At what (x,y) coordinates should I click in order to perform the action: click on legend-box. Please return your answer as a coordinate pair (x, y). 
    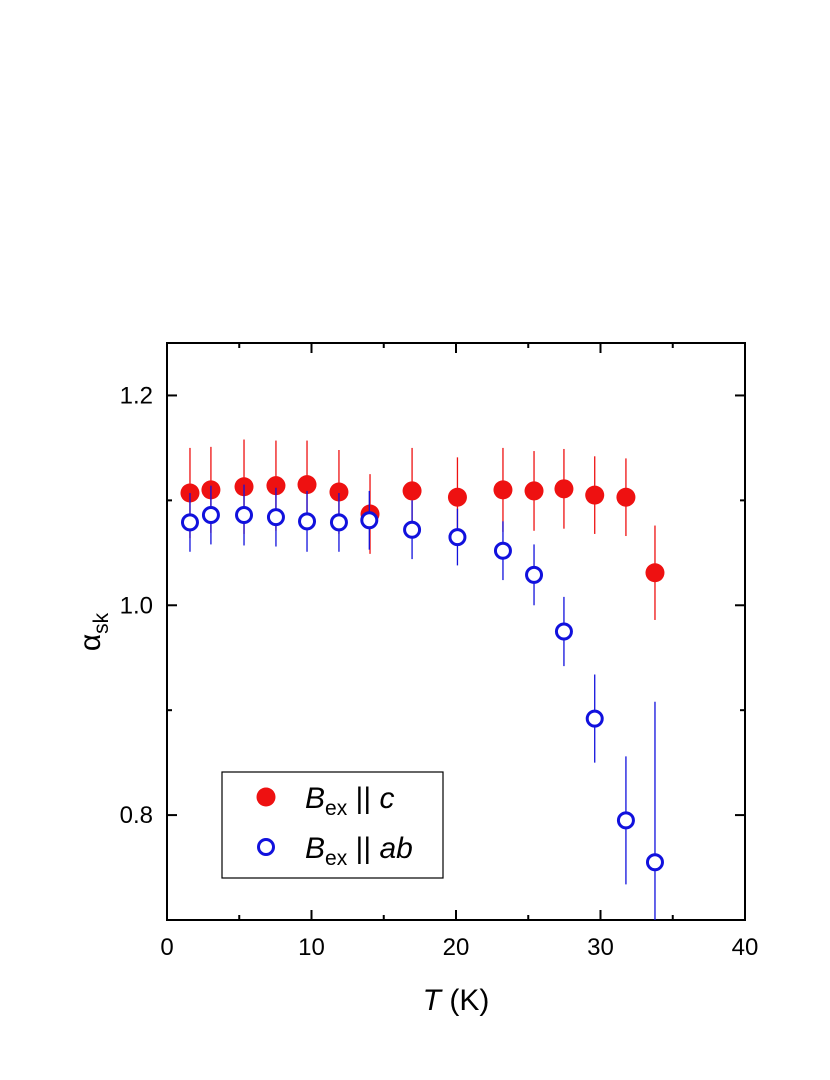
    Looking at the image, I should click on (332, 825).